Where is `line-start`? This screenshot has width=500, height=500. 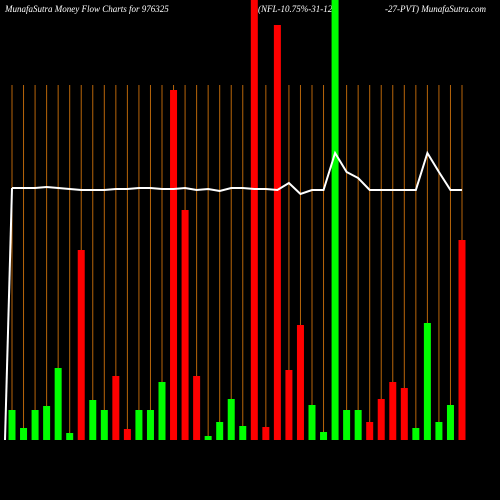
line-start is located at coordinates (8, 314).